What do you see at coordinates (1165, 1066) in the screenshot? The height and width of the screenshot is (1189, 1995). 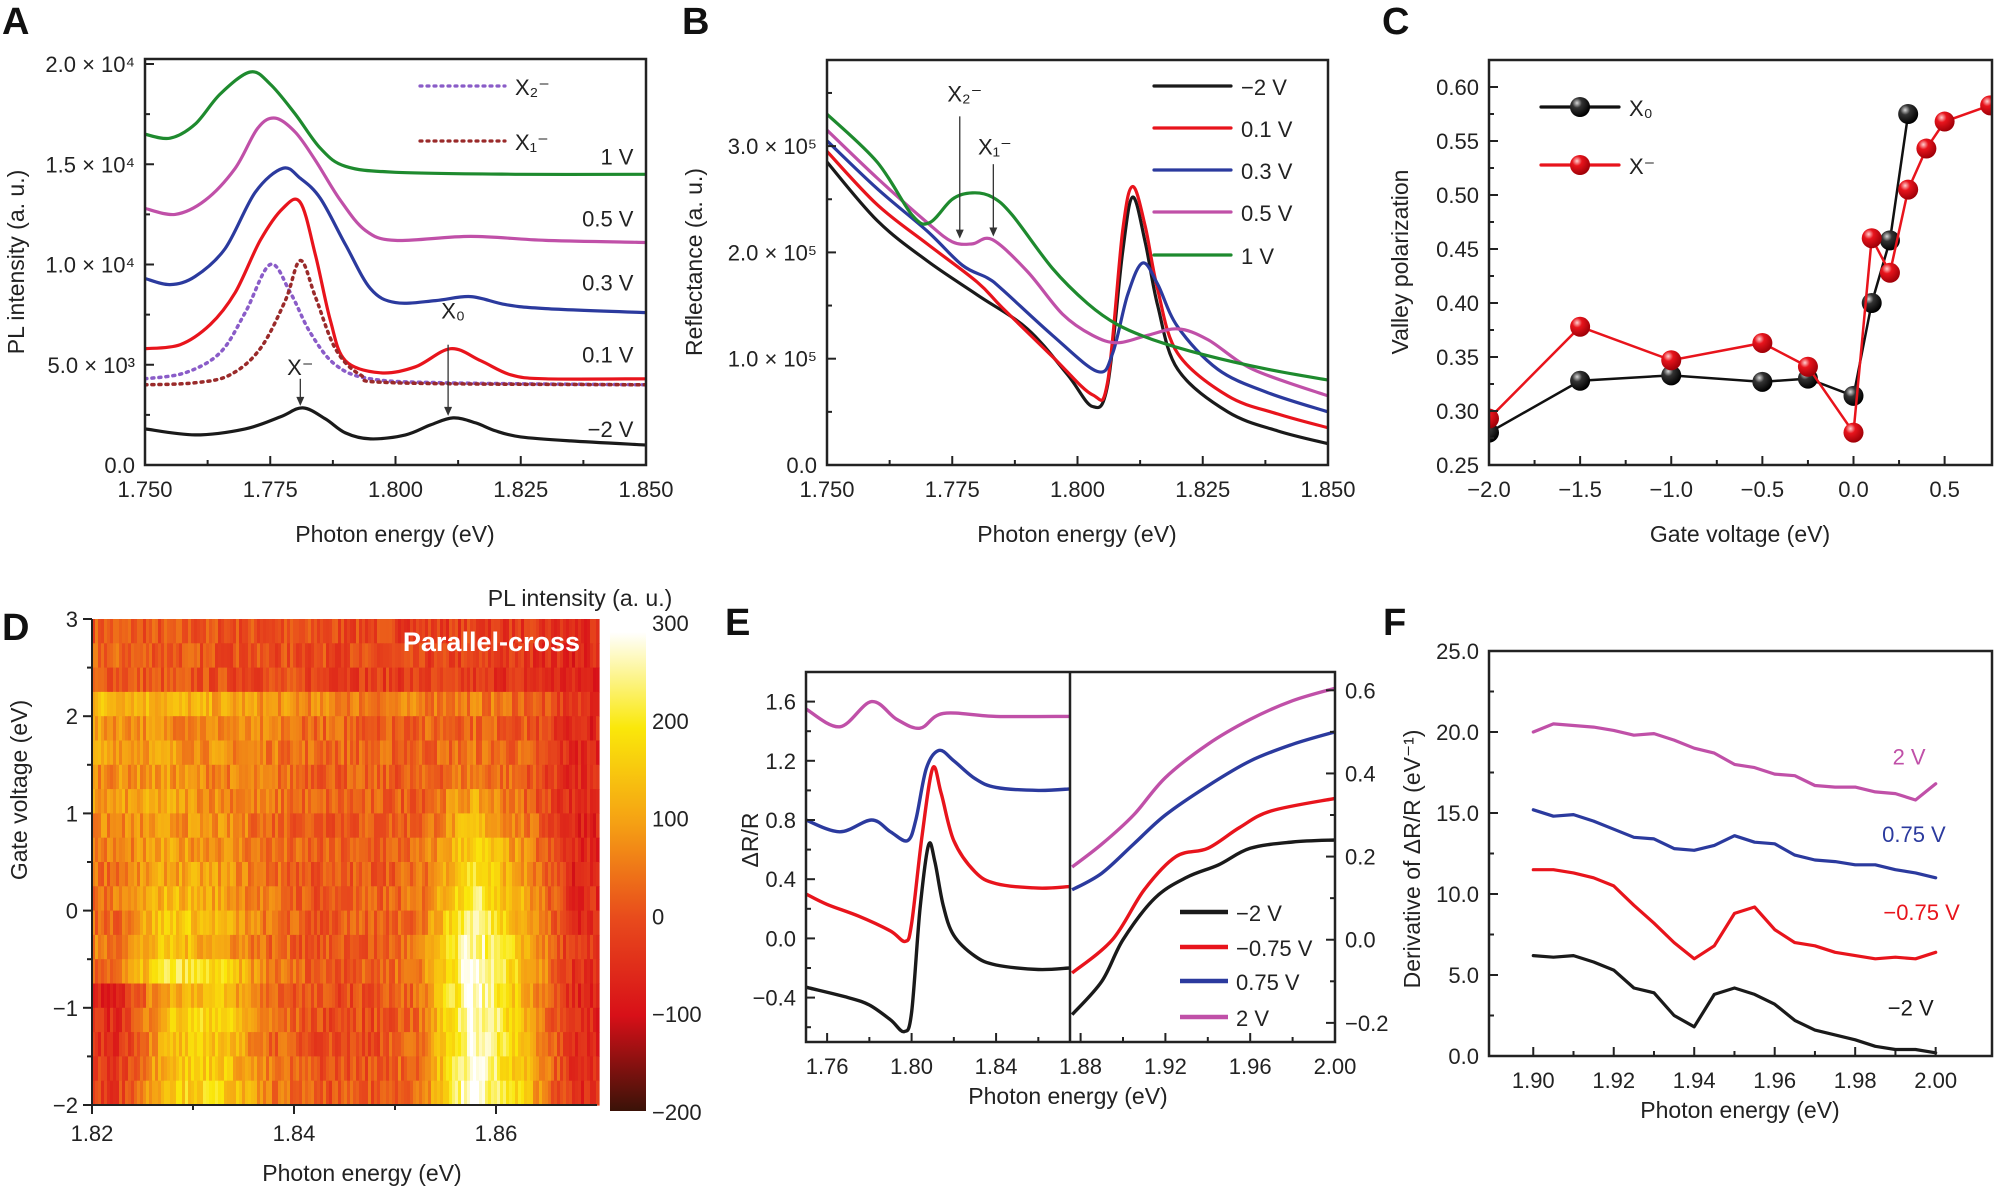 I see `x-tick-label: 1.92` at bounding box center [1165, 1066].